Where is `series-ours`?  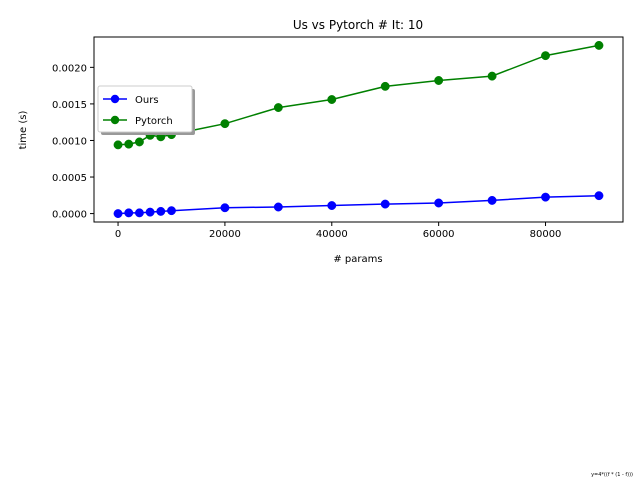 series-ours is located at coordinates (358, 205).